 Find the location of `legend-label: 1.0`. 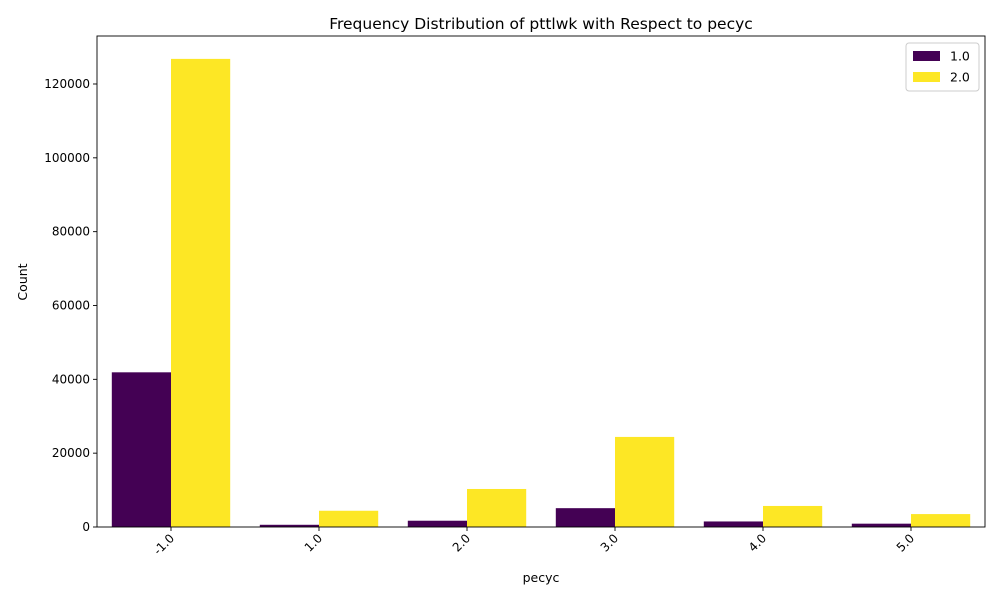

legend-label: 1.0 is located at coordinates (960, 56).